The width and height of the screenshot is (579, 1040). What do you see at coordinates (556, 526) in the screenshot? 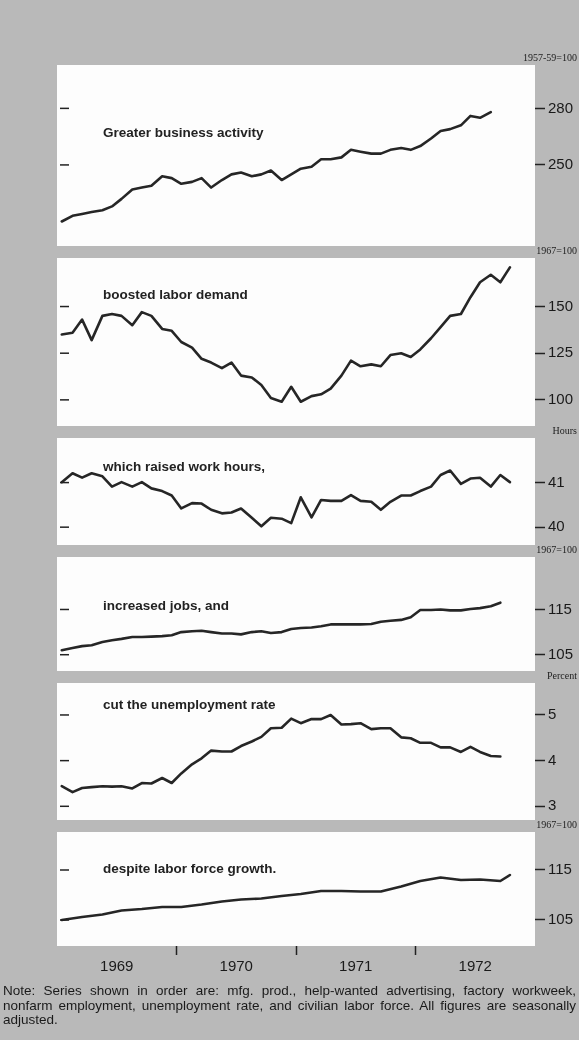
I see `y-tick-label: 40` at bounding box center [556, 526].